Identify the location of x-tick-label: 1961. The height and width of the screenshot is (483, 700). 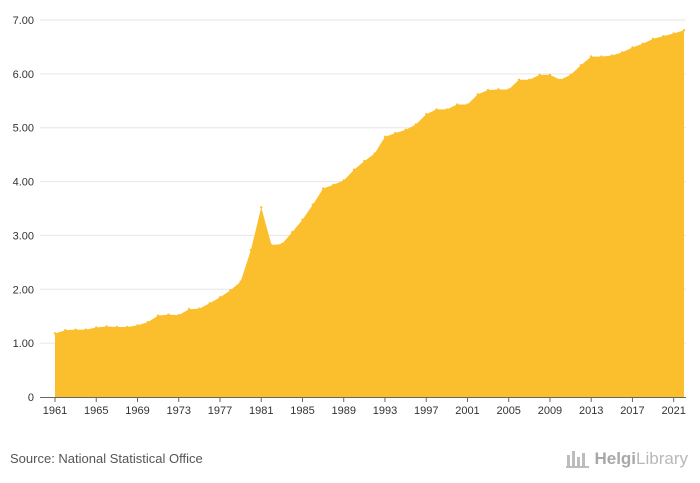
(55, 411).